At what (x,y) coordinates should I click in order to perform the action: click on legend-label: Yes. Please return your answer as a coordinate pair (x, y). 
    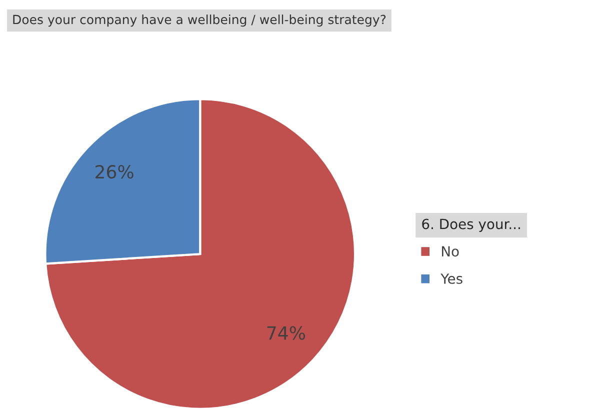
    Looking at the image, I should click on (451, 279).